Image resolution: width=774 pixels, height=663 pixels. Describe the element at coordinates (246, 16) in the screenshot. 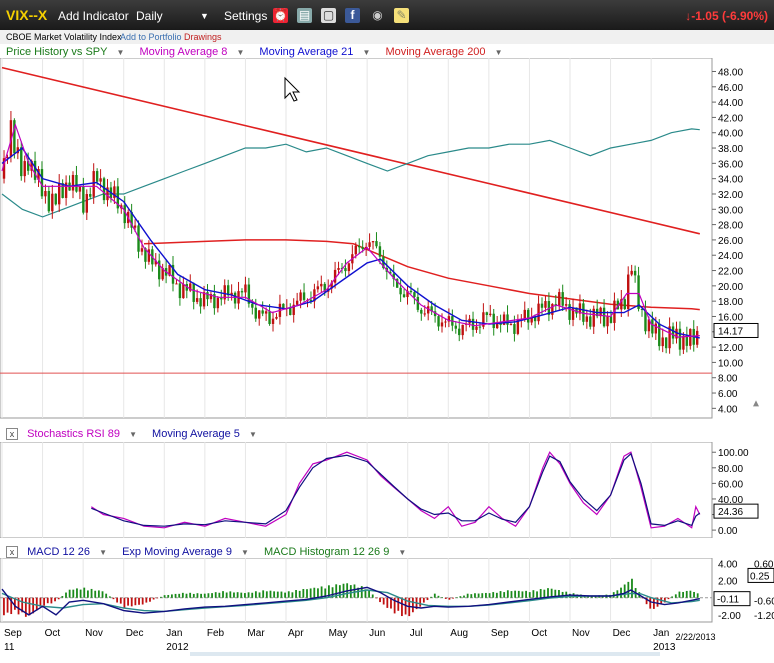

I see `settings-button: Settings` at that location.